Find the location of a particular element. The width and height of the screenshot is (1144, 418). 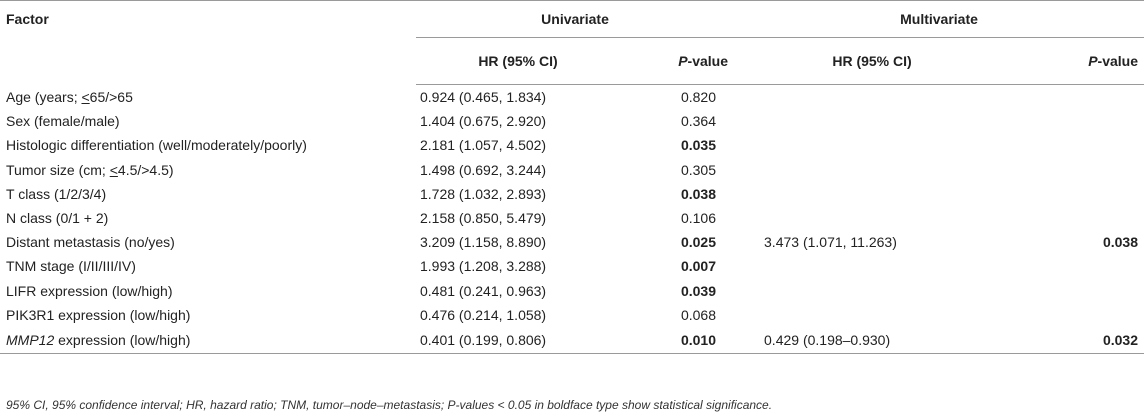

univariate-p-cell: 0.007 is located at coordinates (698, 266).